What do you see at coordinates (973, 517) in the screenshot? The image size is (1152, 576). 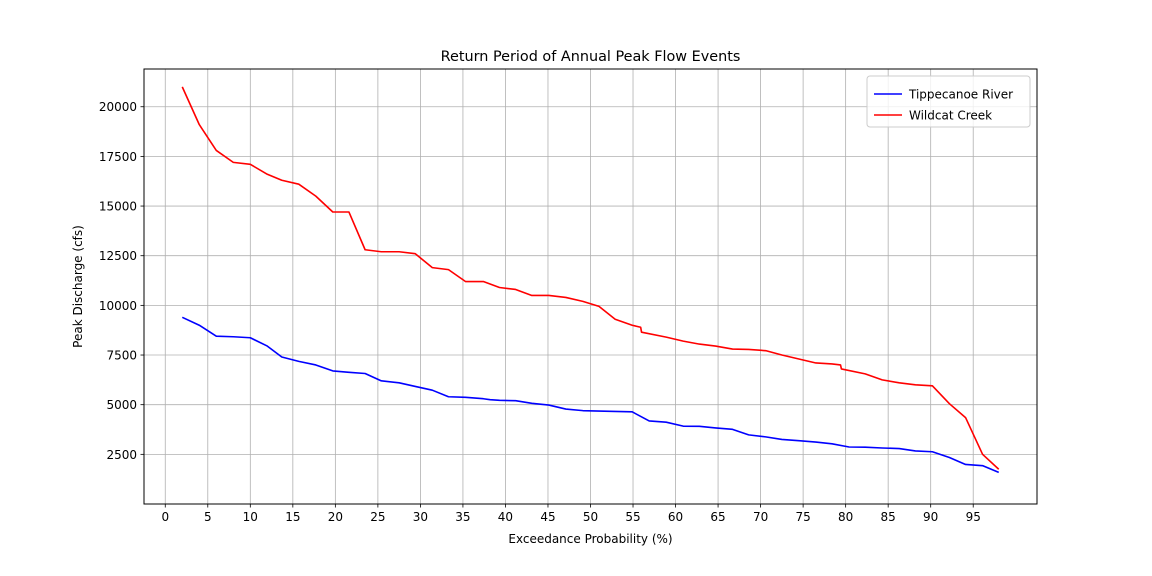 I see `x-tick-label: 95` at bounding box center [973, 517].